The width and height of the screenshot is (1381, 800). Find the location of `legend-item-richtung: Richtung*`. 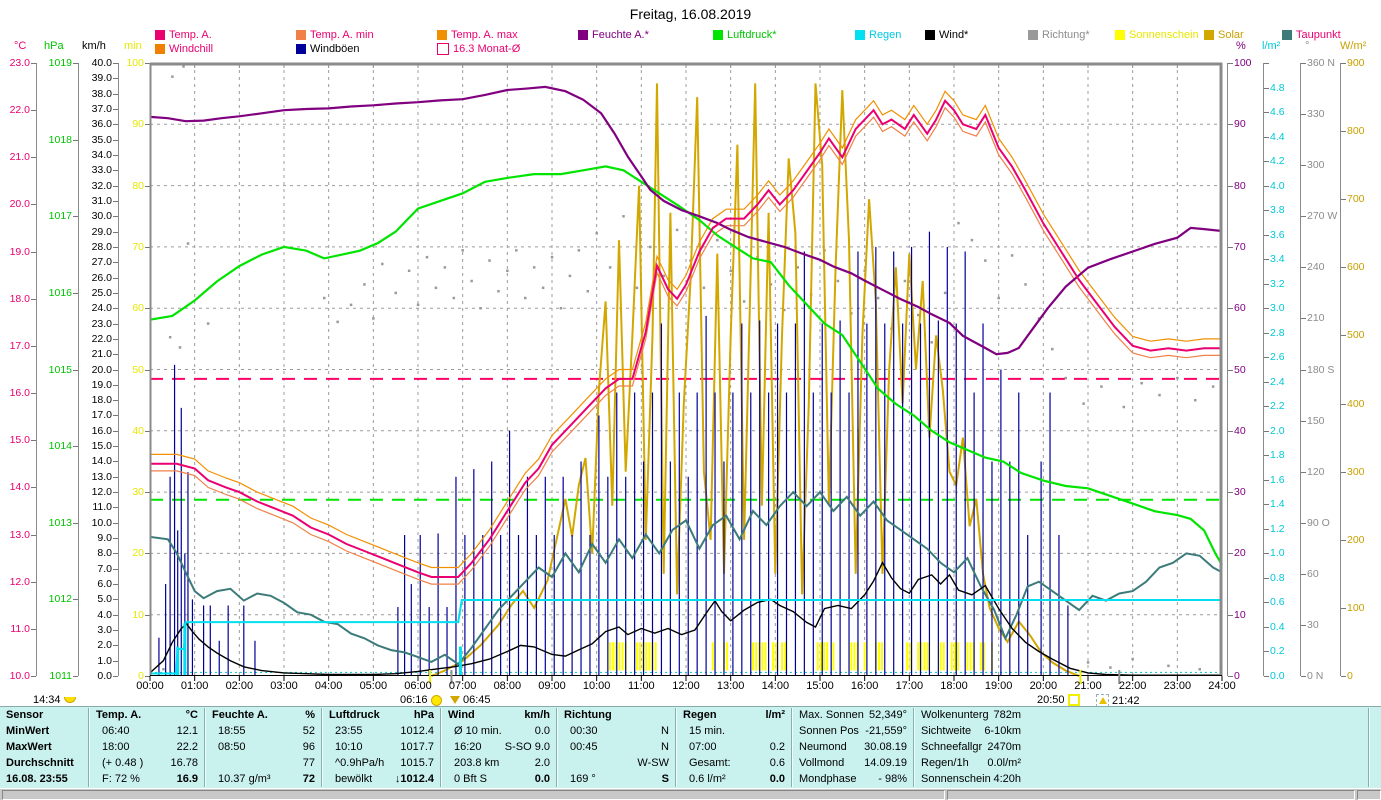

legend-item-richtung: Richtung* is located at coordinates (1059, 35).